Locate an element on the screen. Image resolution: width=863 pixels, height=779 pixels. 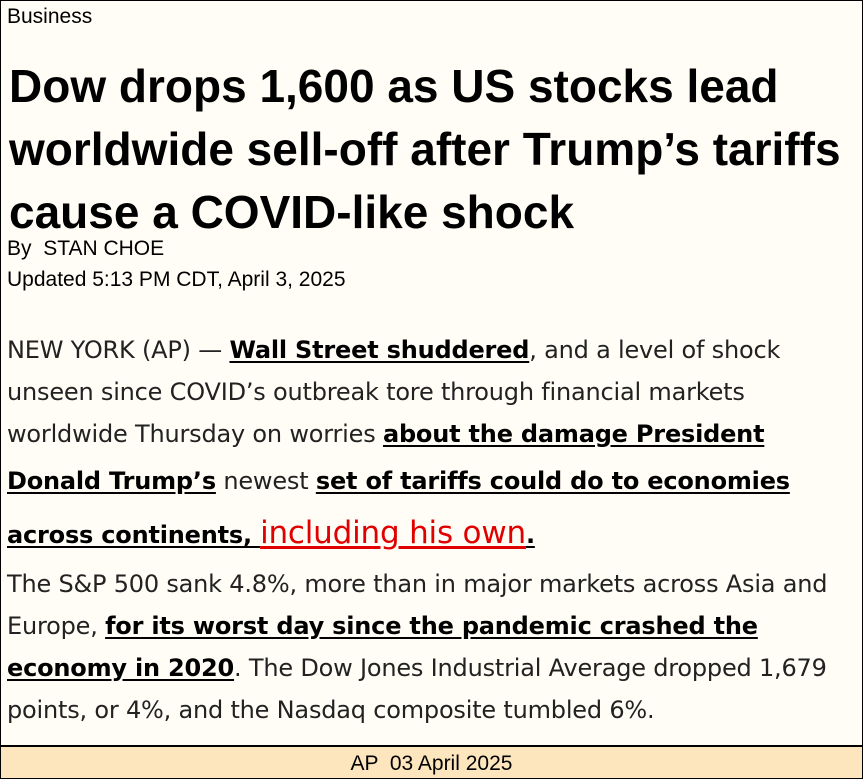
paragraph-text: NEW YORK (AP) — is located at coordinates (118, 350).